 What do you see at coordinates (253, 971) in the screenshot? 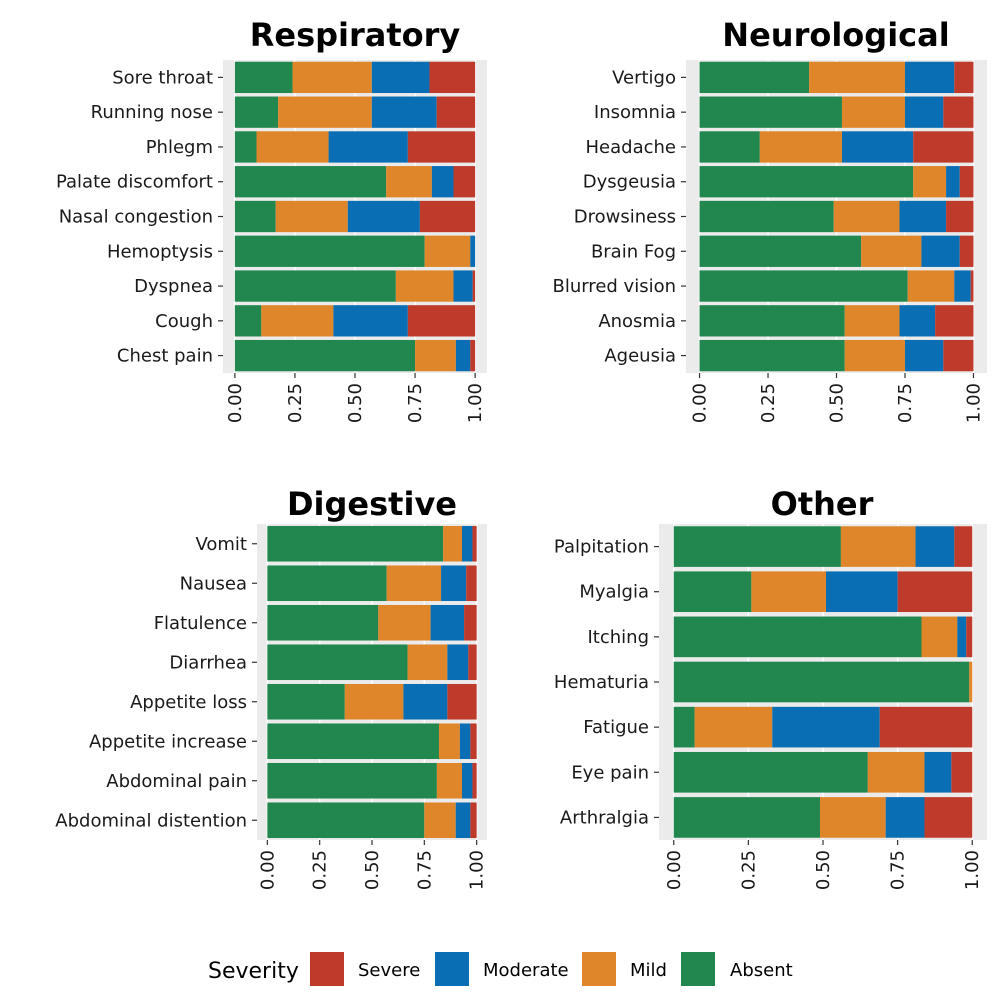
I see `legend-title: Severity` at bounding box center [253, 971].